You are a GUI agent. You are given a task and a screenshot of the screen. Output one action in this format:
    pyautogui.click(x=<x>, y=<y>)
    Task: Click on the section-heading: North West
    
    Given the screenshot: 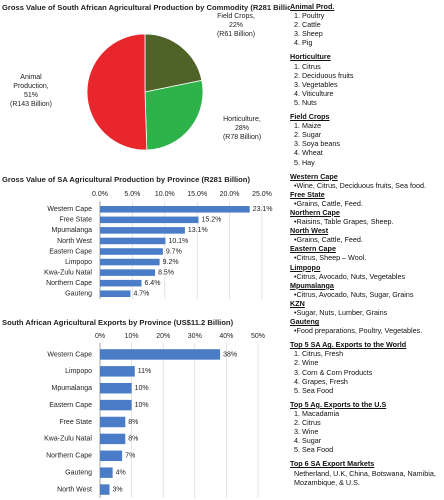 What is the action you would take?
    pyautogui.click(x=309, y=231)
    